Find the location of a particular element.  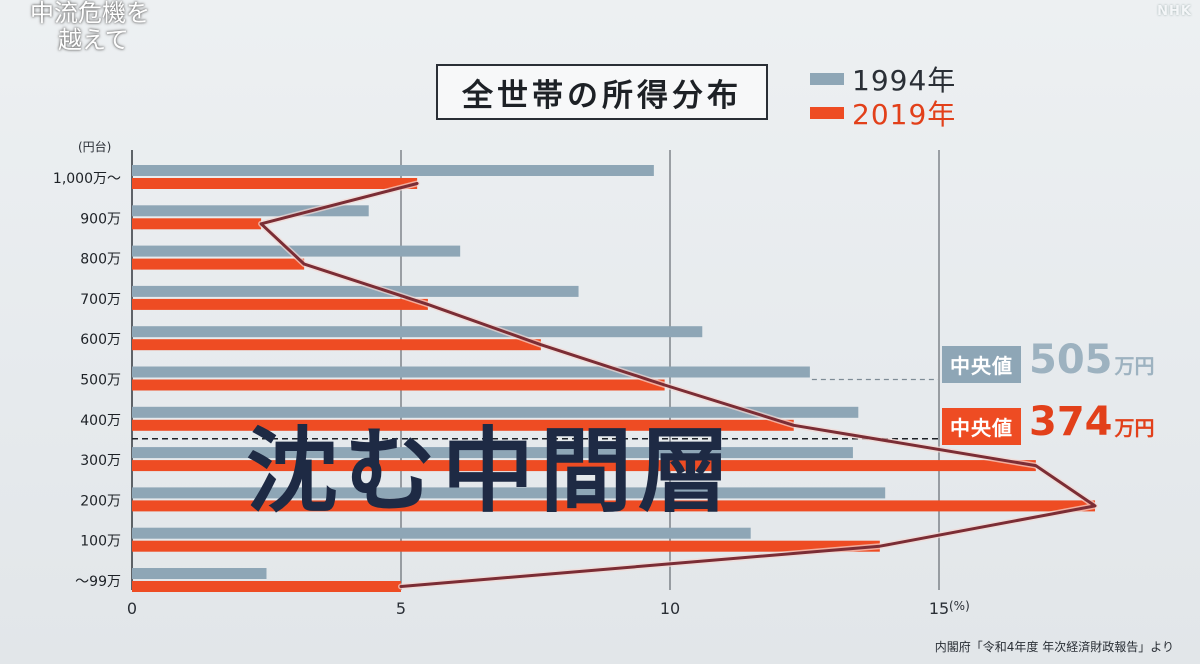

median-value-1994: 505 is located at coordinates (1071, 360).